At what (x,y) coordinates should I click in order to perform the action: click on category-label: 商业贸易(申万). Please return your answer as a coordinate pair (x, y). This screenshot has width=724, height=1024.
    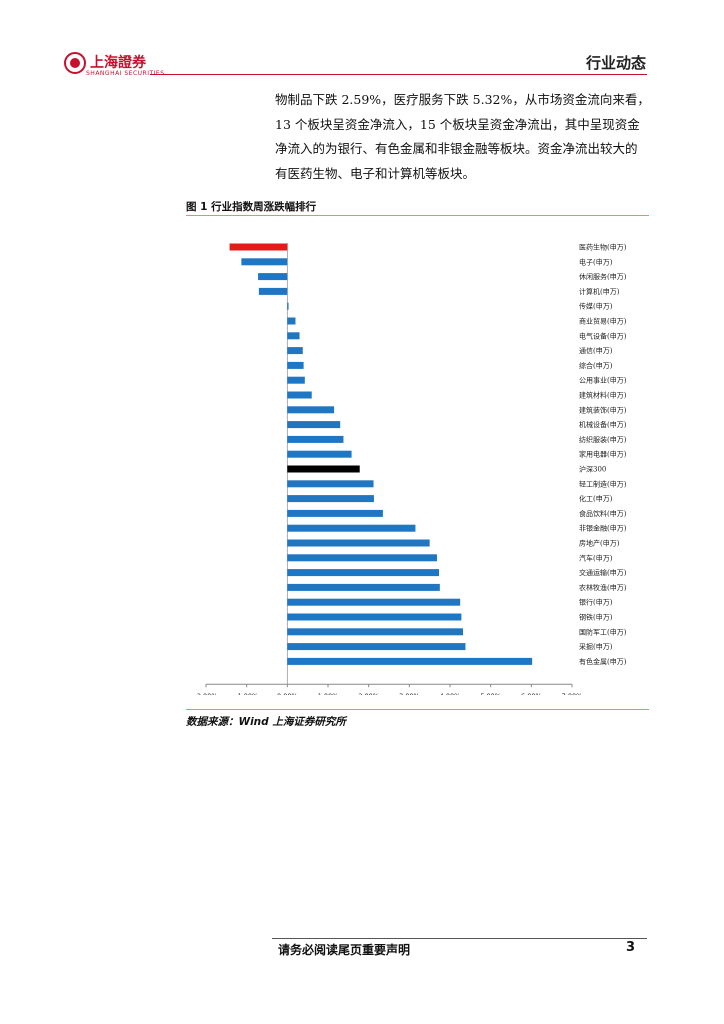
    Looking at the image, I should click on (603, 321).